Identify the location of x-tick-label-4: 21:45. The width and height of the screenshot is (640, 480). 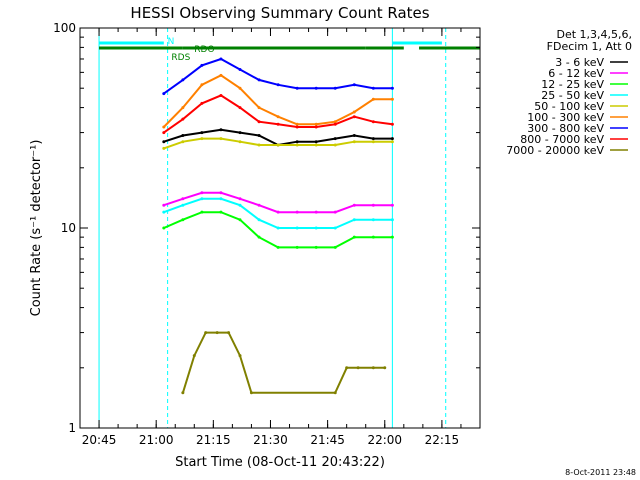
(327, 440).